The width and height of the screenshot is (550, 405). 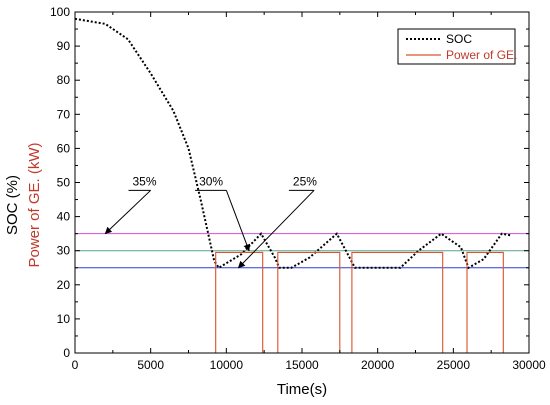 What do you see at coordinates (145, 181) in the screenshot?
I see `annotation-label-35: 35%` at bounding box center [145, 181].